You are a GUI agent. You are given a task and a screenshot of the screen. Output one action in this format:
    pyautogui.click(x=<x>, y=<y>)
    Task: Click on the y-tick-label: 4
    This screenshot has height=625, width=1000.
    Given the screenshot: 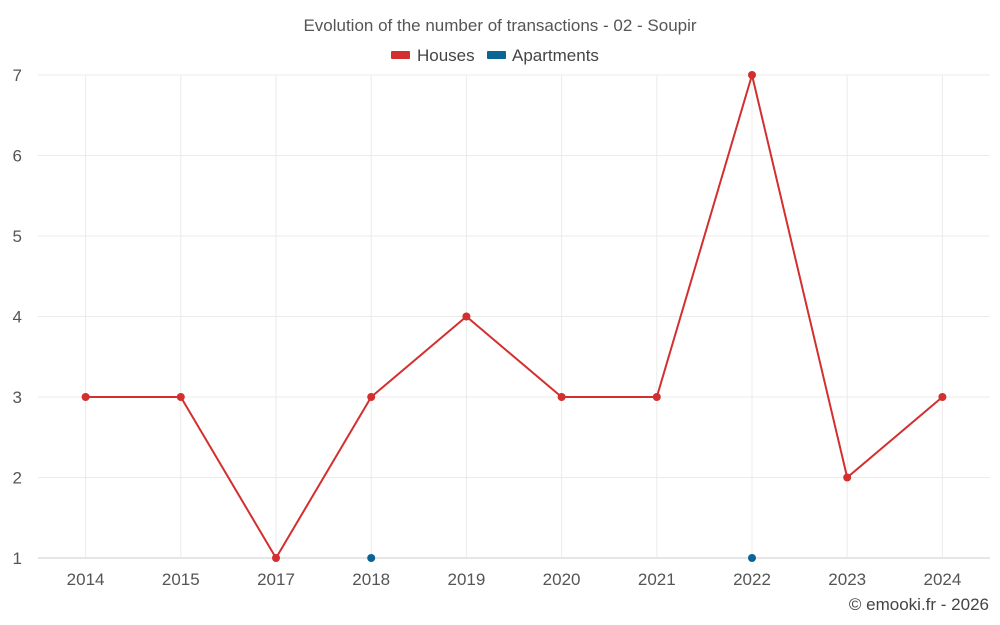 What is the action you would take?
    pyautogui.click(x=17, y=317)
    